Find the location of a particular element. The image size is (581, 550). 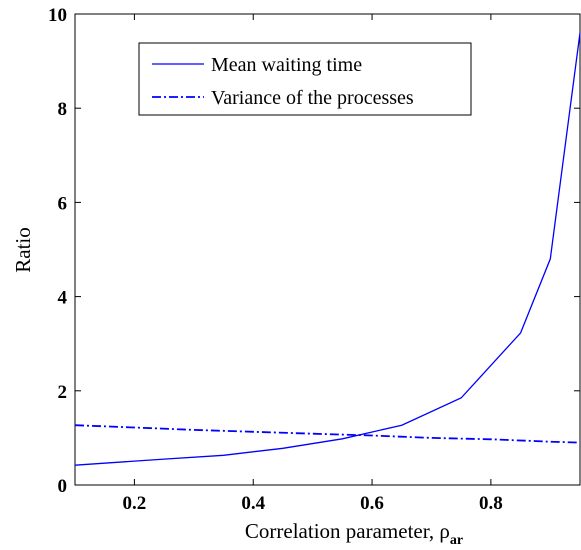

x-axis-label: Correlation parameter, ρar is located at coordinates (354, 533).